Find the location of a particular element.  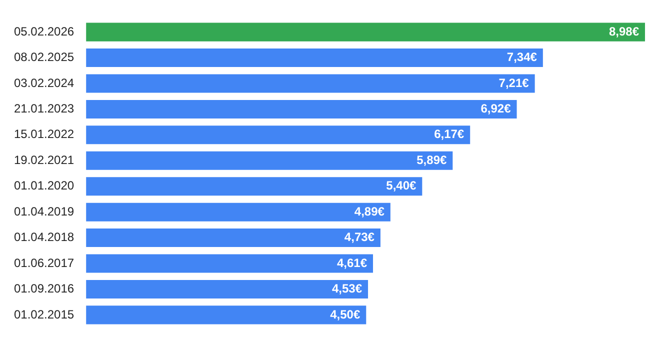

y-tick-label: 19.02.2021 is located at coordinates (44, 159).